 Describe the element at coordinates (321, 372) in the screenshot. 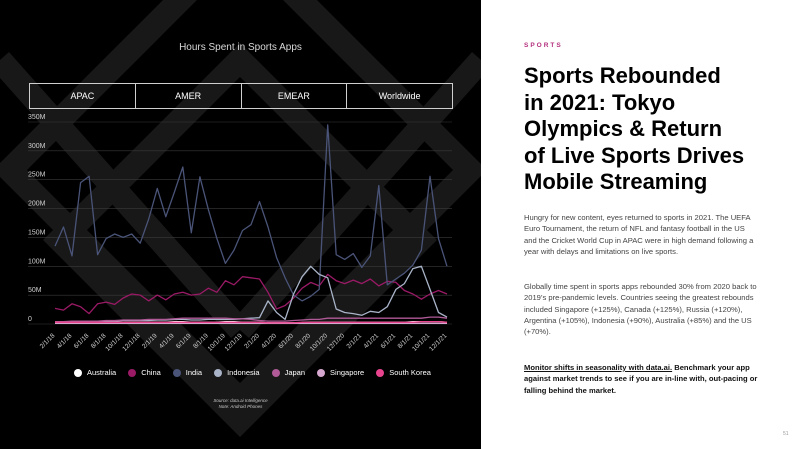

I see `legend-swatch-singapore` at that location.